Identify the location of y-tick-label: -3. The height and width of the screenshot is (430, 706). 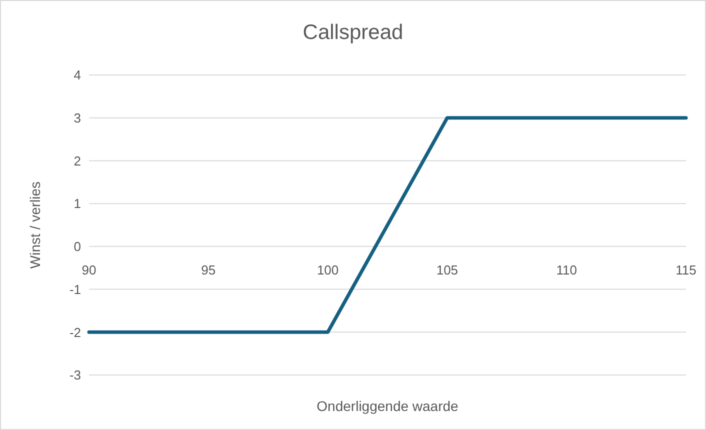
(75, 375).